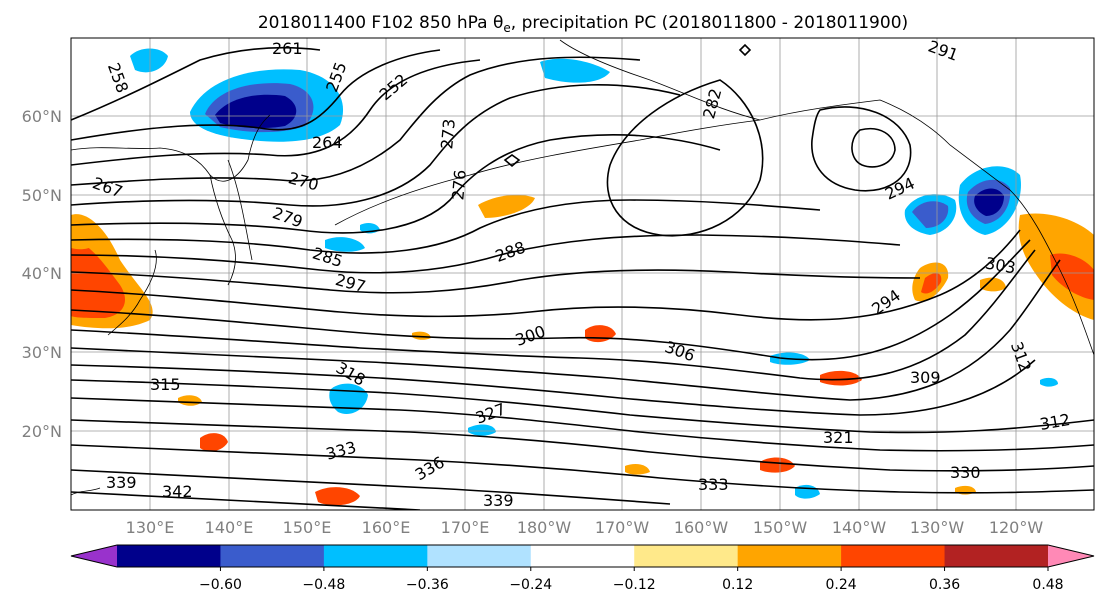 Image resolution: width=1105 pixels, height=603 pixels. What do you see at coordinates (323, 585) in the screenshot?
I see `colorbar-tick-label: −0.48` at bounding box center [323, 585].